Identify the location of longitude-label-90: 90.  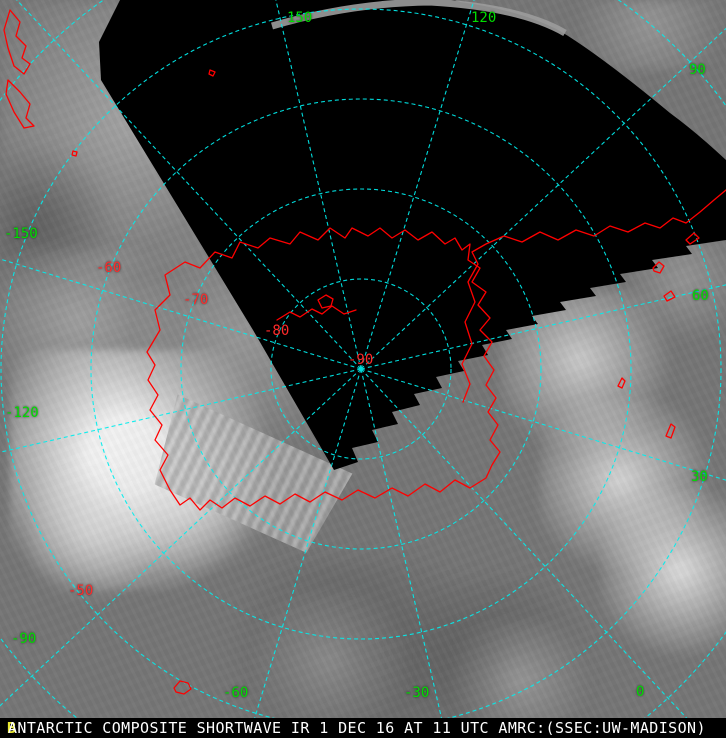
(697, 70).